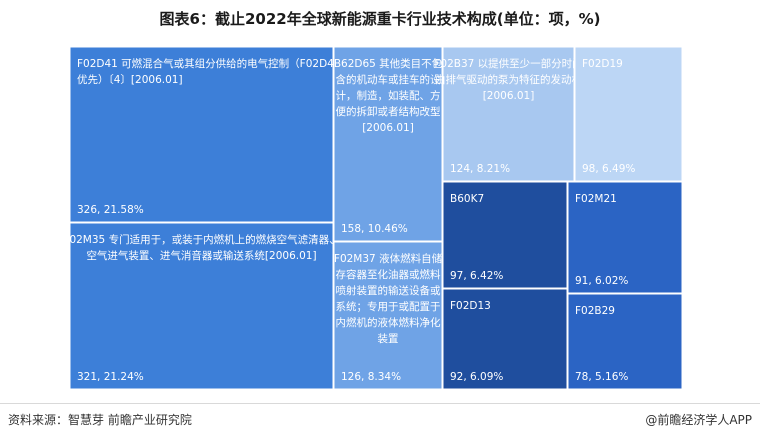 The image size is (760, 440). What do you see at coordinates (601, 377) in the screenshot?
I see `cell-value-label: 78, 5.16%` at bounding box center [601, 377].